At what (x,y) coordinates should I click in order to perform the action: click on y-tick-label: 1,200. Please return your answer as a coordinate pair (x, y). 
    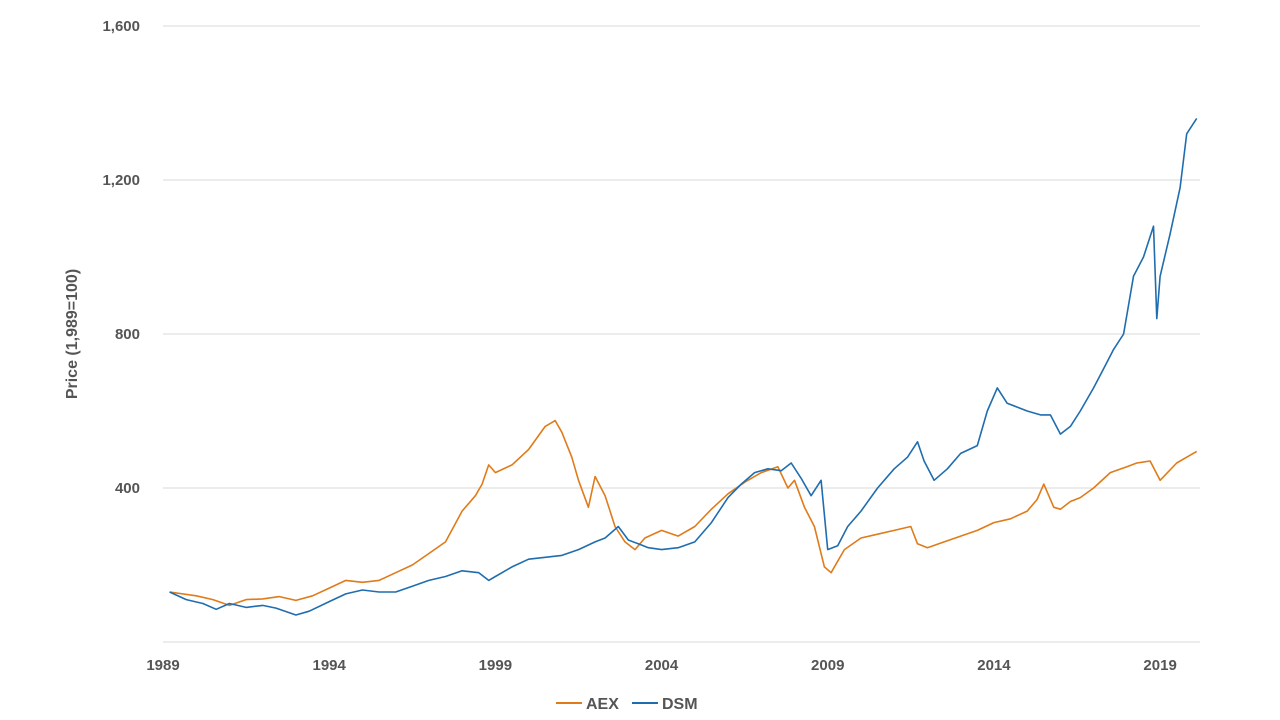
    Looking at the image, I should click on (121, 180).